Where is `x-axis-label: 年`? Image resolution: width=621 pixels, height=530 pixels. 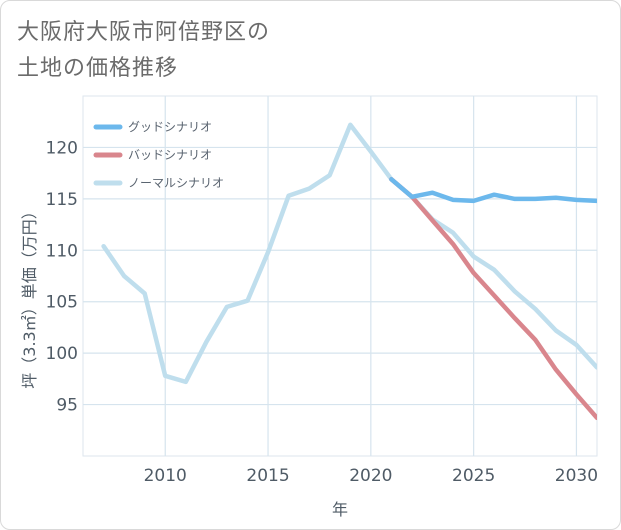 x-axis-label: 年 is located at coordinates (340, 509).